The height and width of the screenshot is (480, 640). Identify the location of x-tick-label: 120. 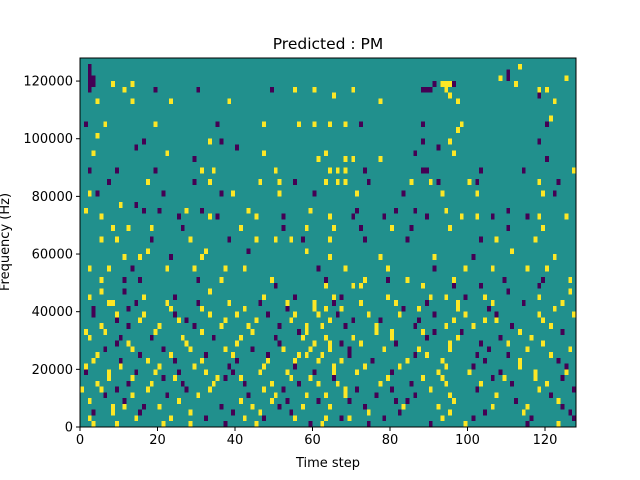
(545, 440).